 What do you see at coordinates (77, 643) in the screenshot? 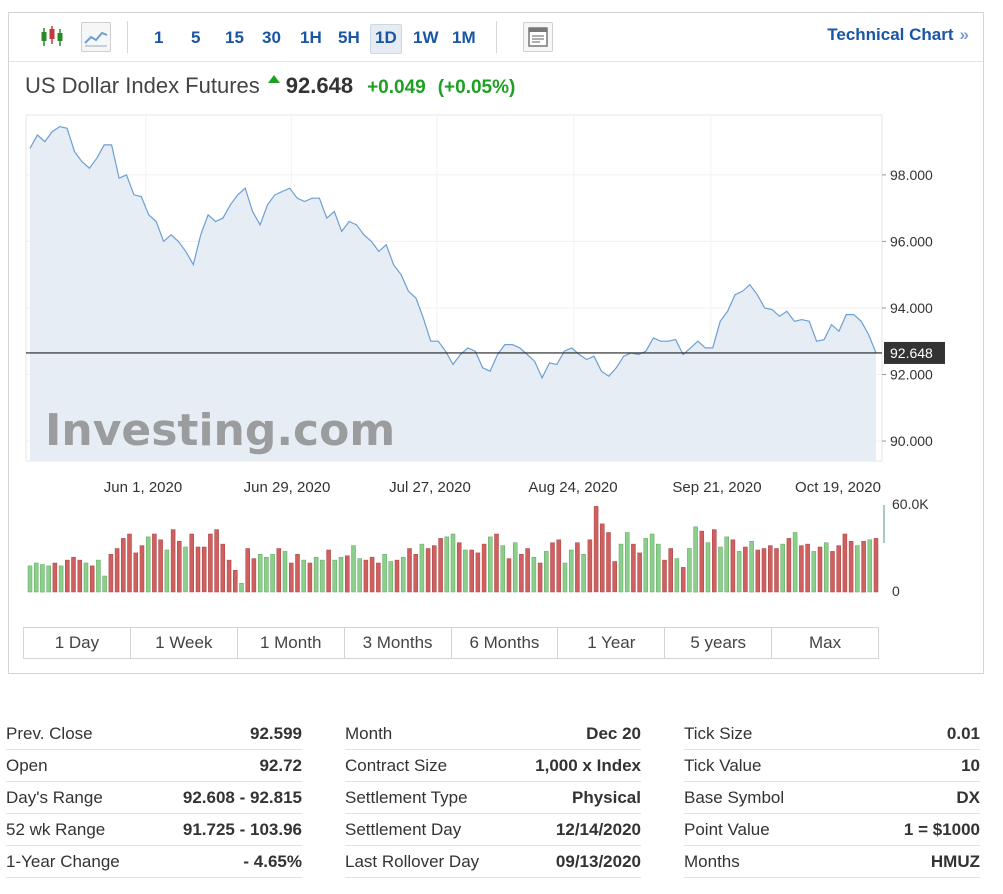
I see `range-button-1-day: 1 Day` at bounding box center [77, 643].